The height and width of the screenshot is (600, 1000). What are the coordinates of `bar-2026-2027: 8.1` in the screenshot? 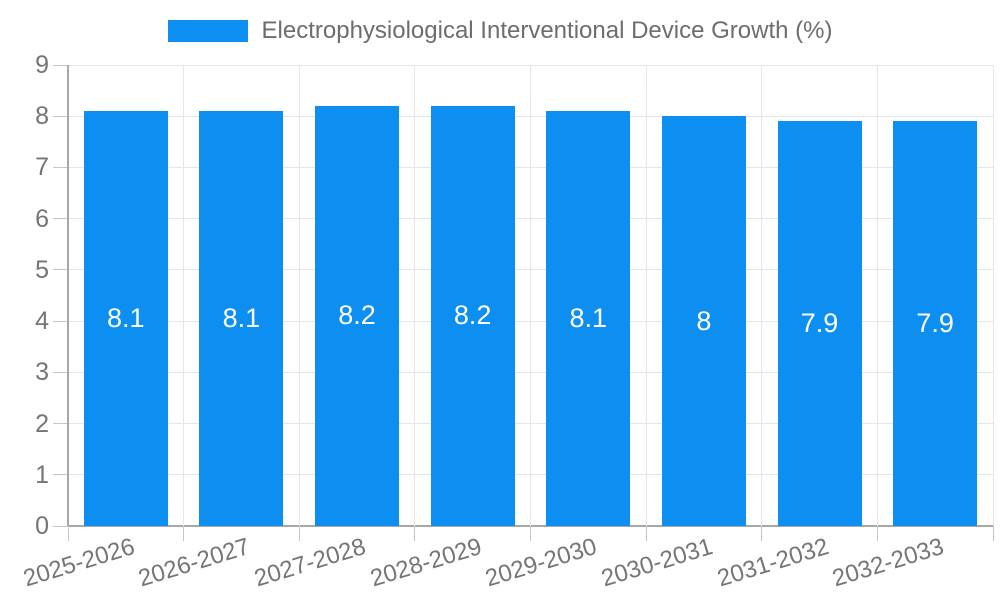 It's located at (241, 318).